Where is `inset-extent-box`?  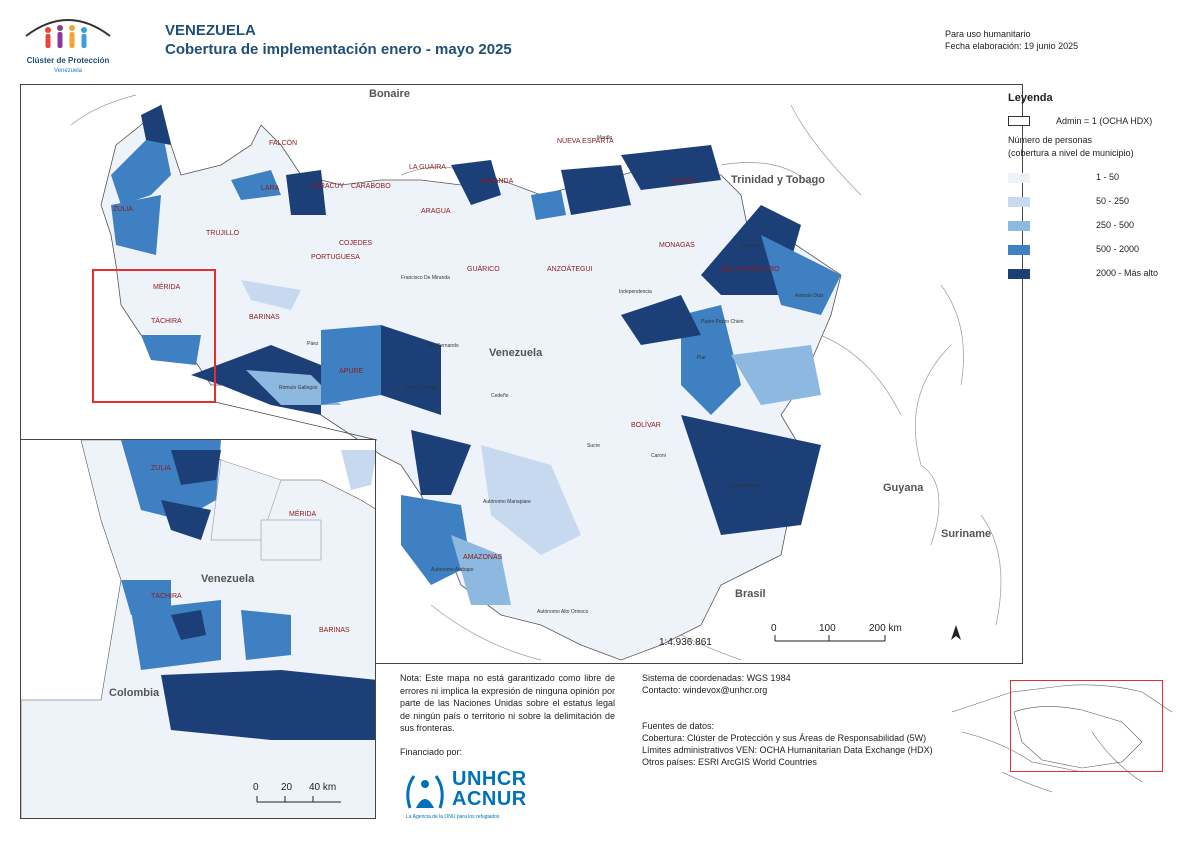 inset-extent-box is located at coordinates (154, 336).